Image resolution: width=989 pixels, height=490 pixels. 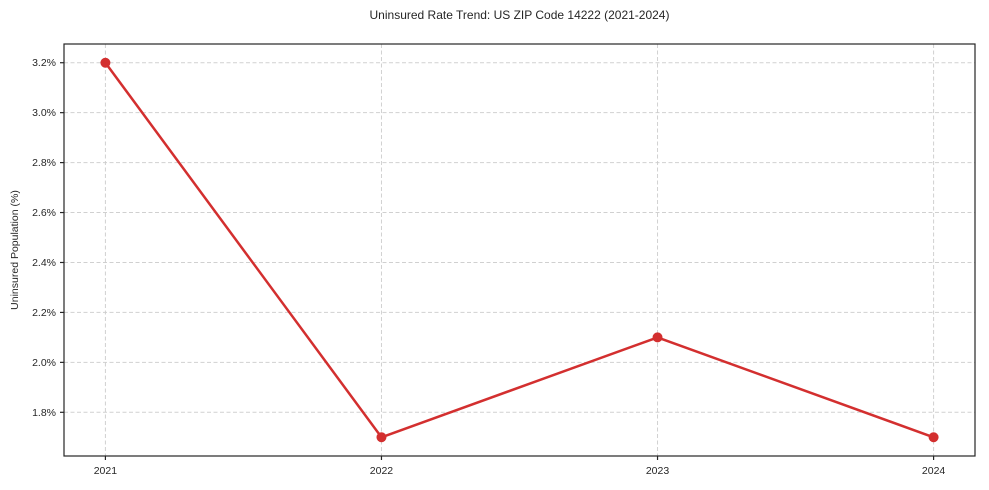 I want to click on y-tick-label: 2.6%, so click(x=44, y=213).